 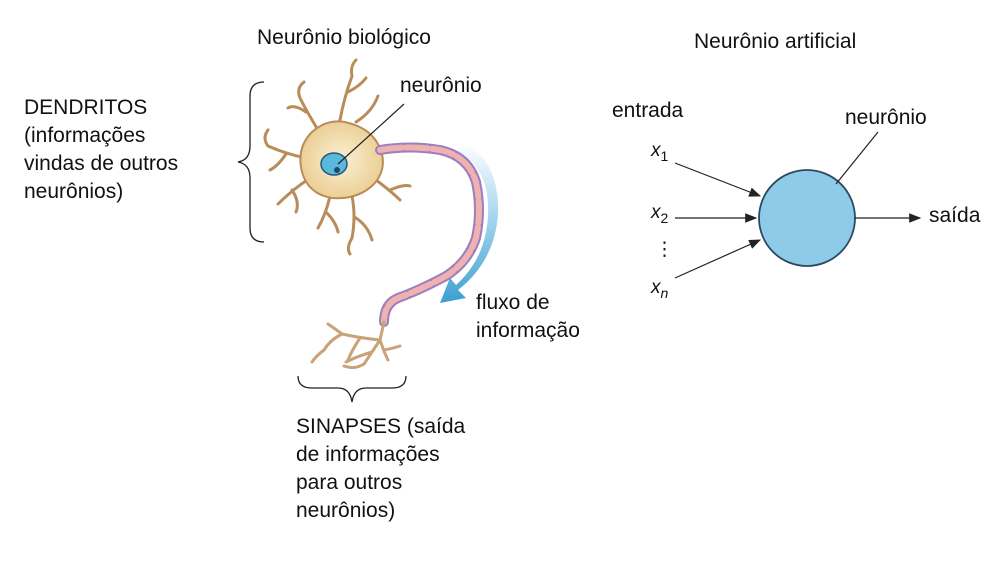 What do you see at coordinates (337, 170) in the screenshot?
I see `nucleolus` at bounding box center [337, 170].